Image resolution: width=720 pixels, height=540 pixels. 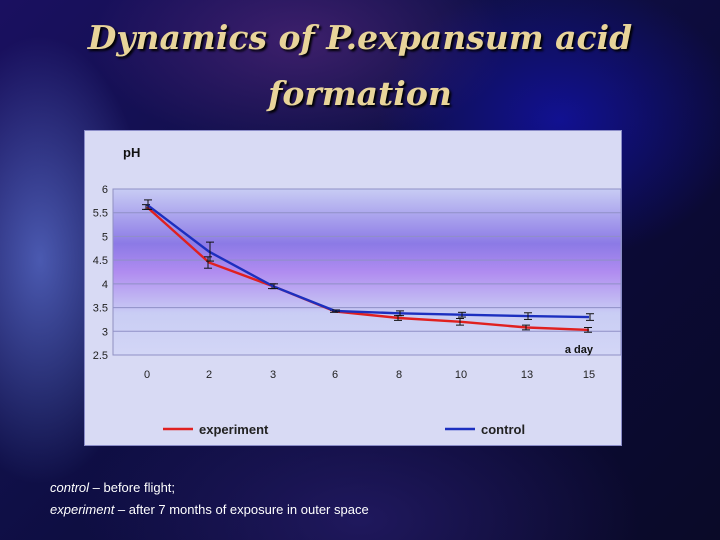 What do you see at coordinates (105, 332) in the screenshot?
I see `y-tick-label: 3` at bounding box center [105, 332].